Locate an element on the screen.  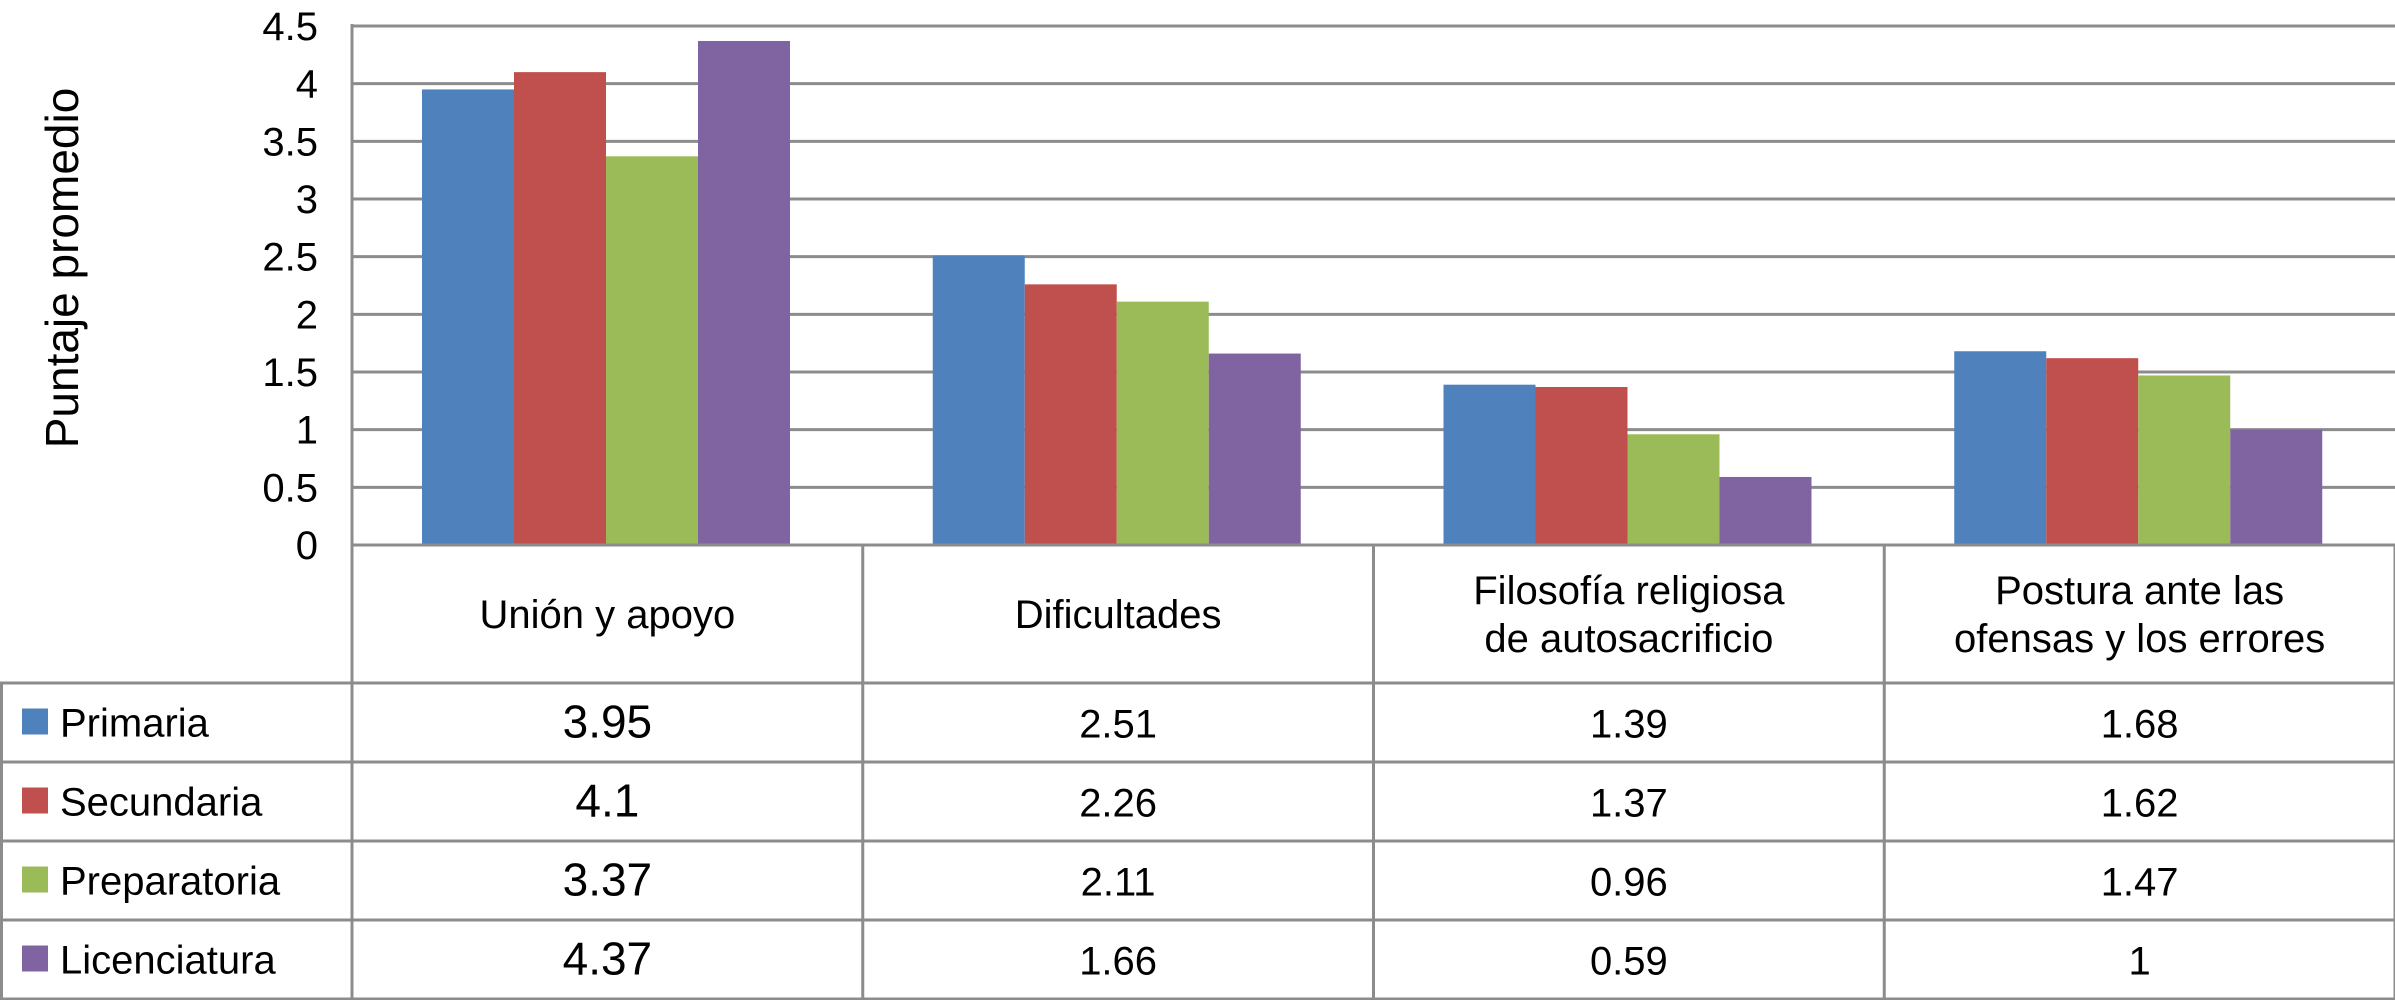
y-tick-label: 1 is located at coordinates (307, 431).